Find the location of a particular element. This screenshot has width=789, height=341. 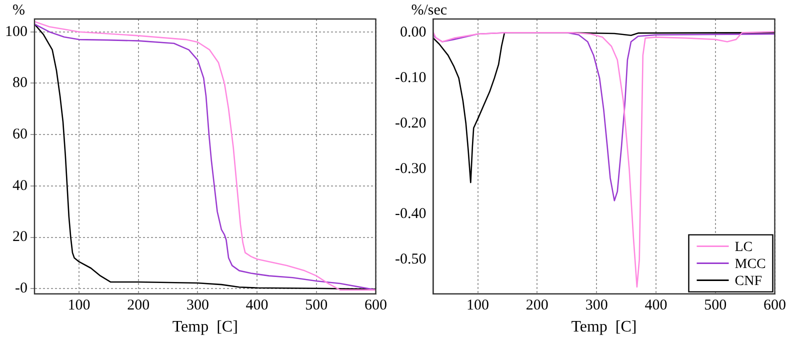

legend-label: CNF is located at coordinates (748, 281).